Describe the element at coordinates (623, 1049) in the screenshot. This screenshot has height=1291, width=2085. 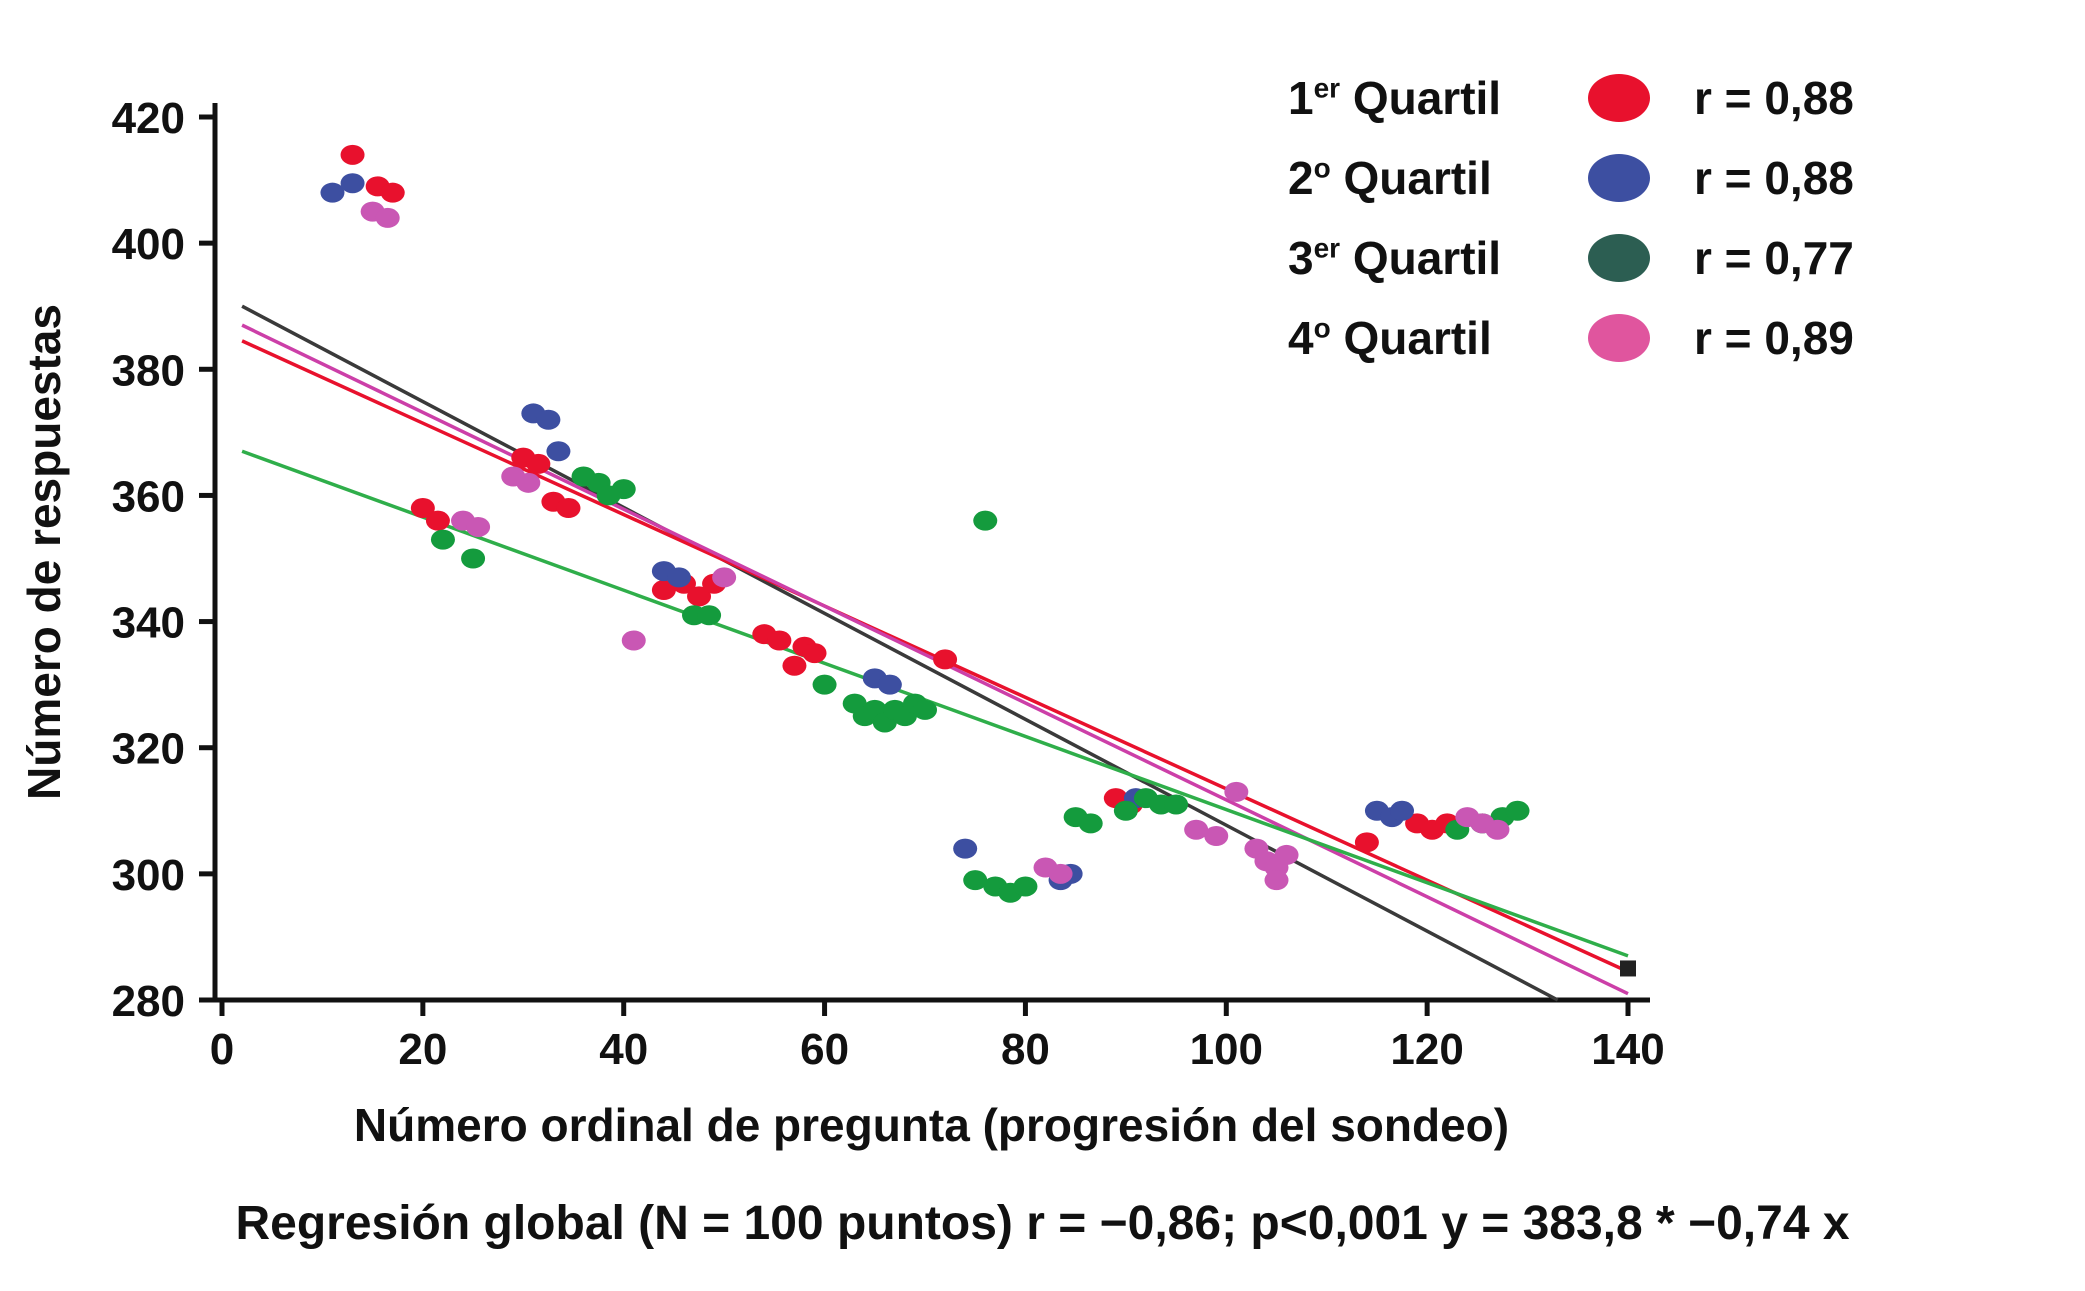
I see `svg-text: 40` at that location.